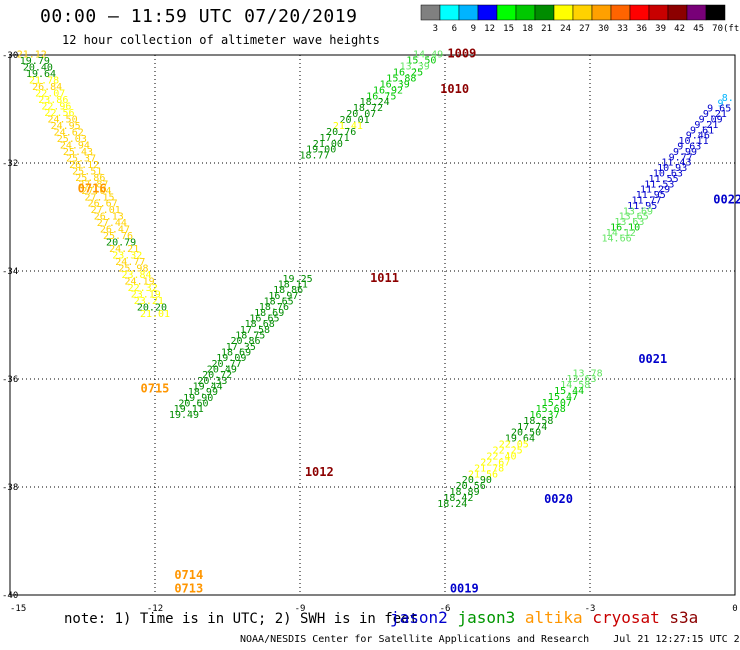  Describe the element at coordinates (149, 301) in the screenshot. I see `swh-value: 23.21` at that location.